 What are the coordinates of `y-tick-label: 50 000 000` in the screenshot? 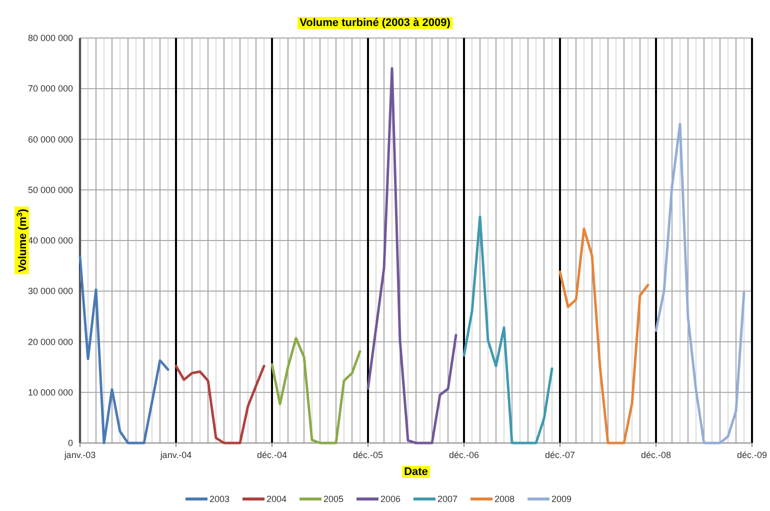 It's located at (50, 189).